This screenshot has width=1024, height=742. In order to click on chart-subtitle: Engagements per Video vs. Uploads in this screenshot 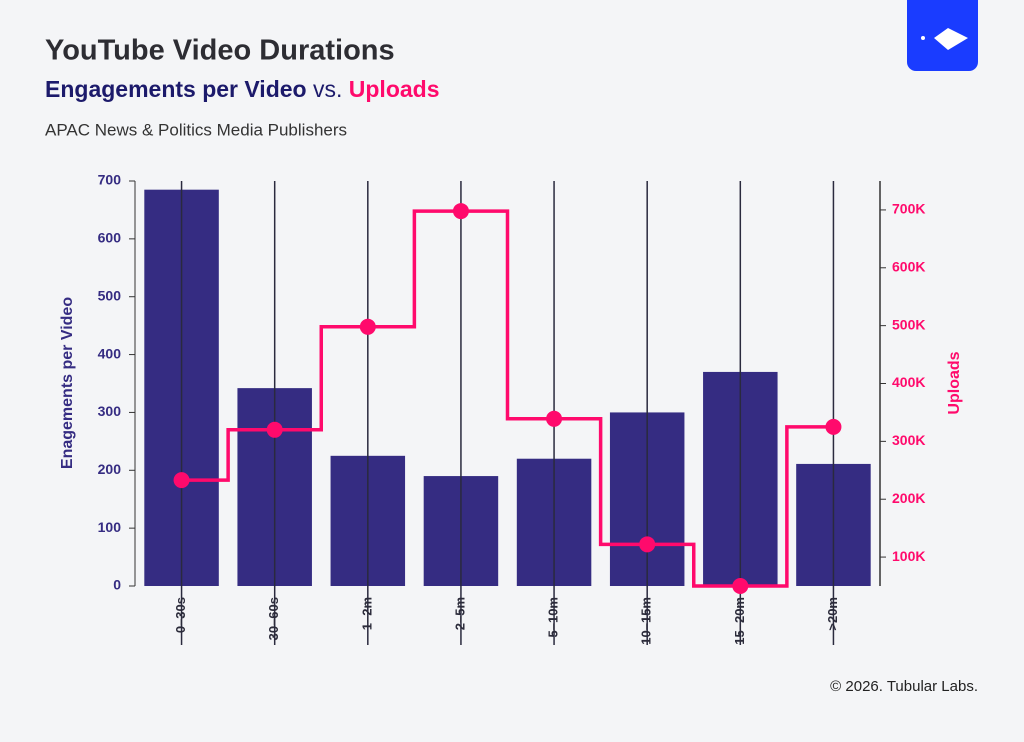, I will do `click(242, 89)`.